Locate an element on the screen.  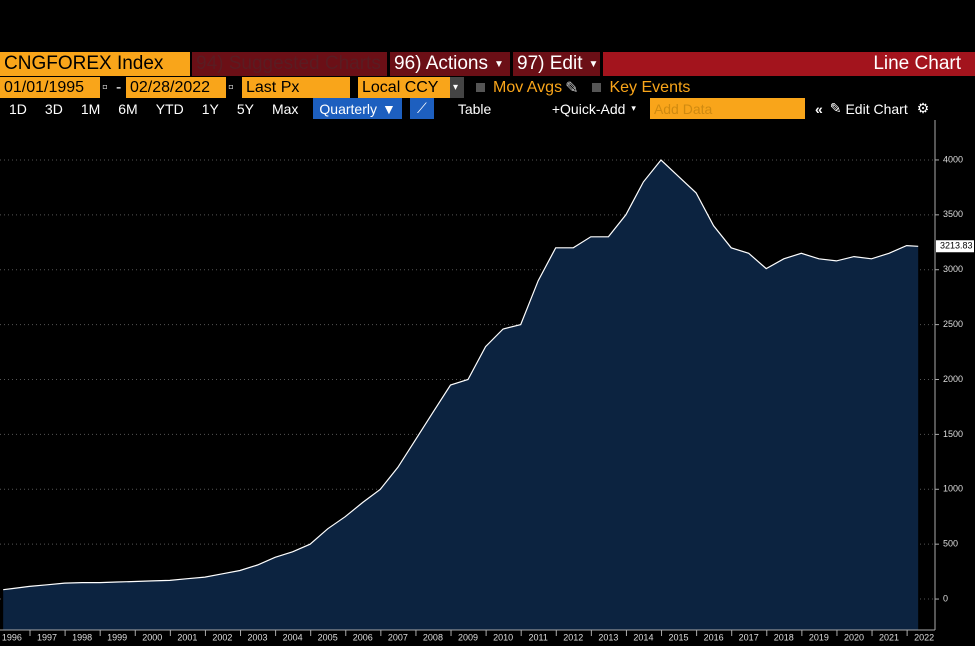
x-tick-label: 2014 is located at coordinates (643, 637).